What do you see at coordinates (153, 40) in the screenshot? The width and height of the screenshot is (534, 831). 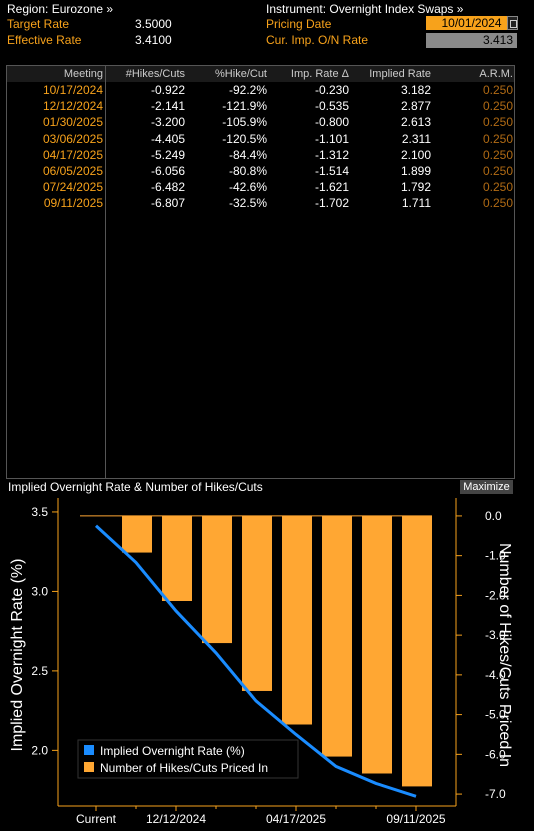 I see `effective-rate-value: 3.4100` at bounding box center [153, 40].